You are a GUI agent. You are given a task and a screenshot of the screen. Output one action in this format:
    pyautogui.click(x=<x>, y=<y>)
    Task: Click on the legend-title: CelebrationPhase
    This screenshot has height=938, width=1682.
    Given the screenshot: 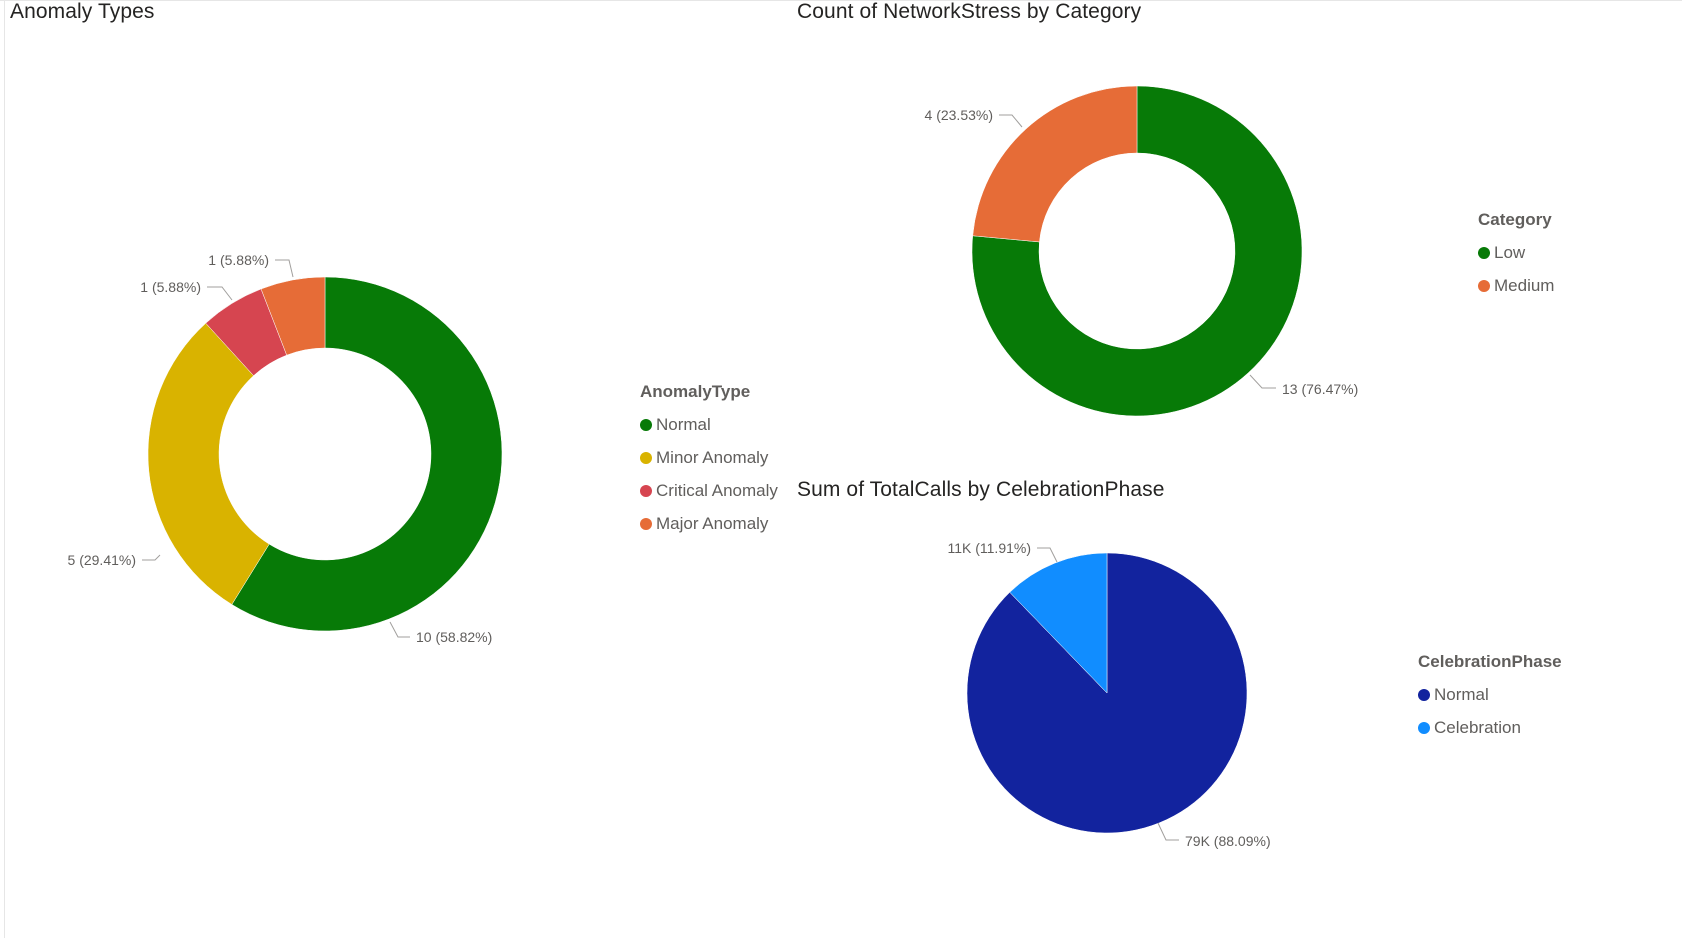 What is the action you would take?
    pyautogui.click(x=1490, y=661)
    